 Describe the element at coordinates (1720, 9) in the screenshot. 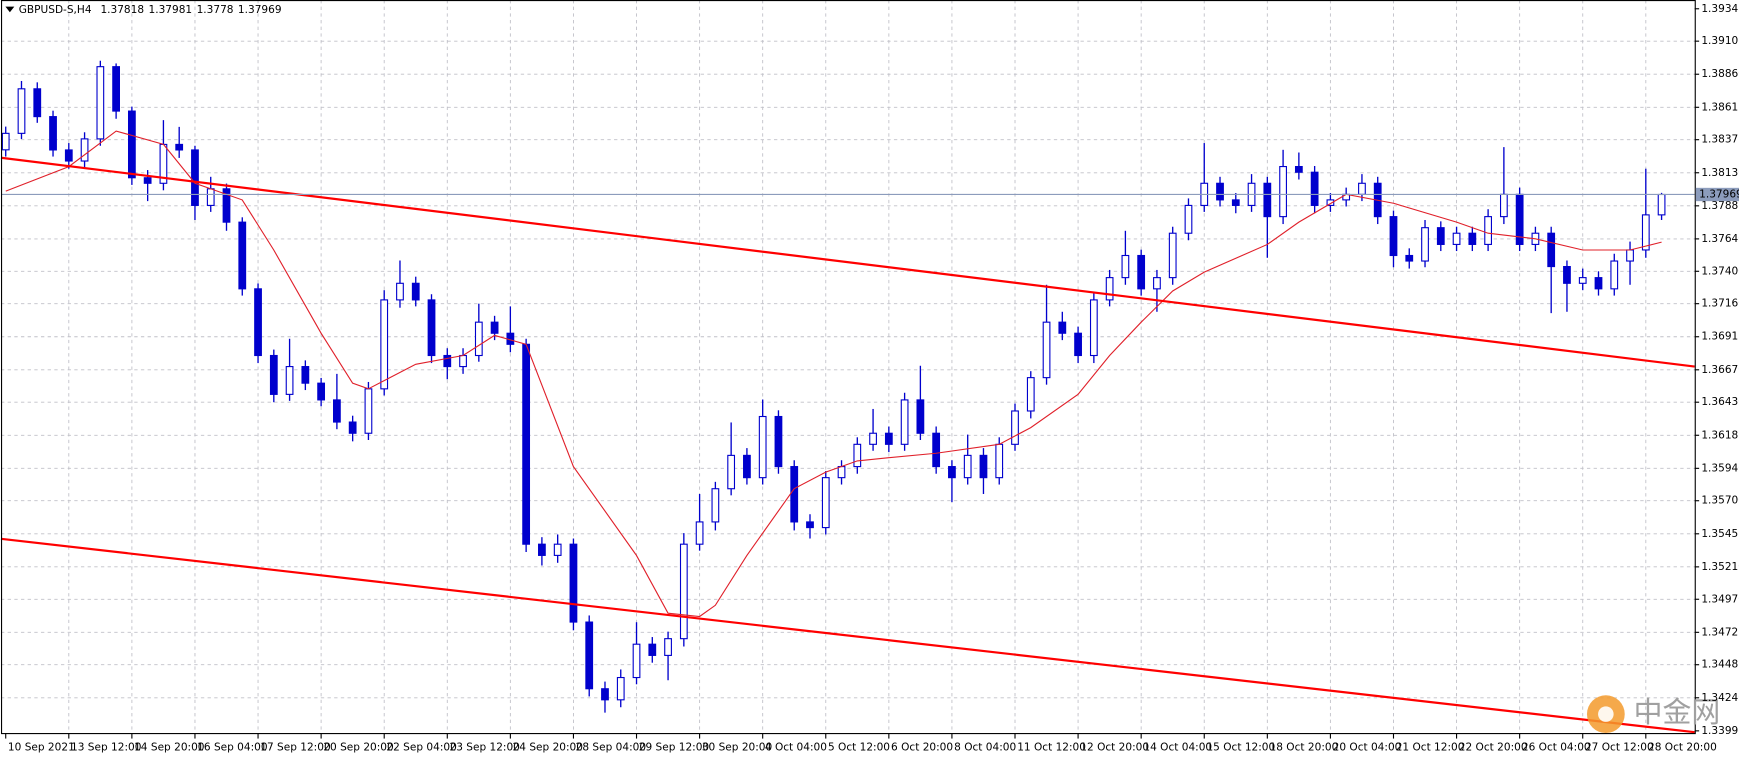

I see `y-tick-label: 1.39345` at that location.